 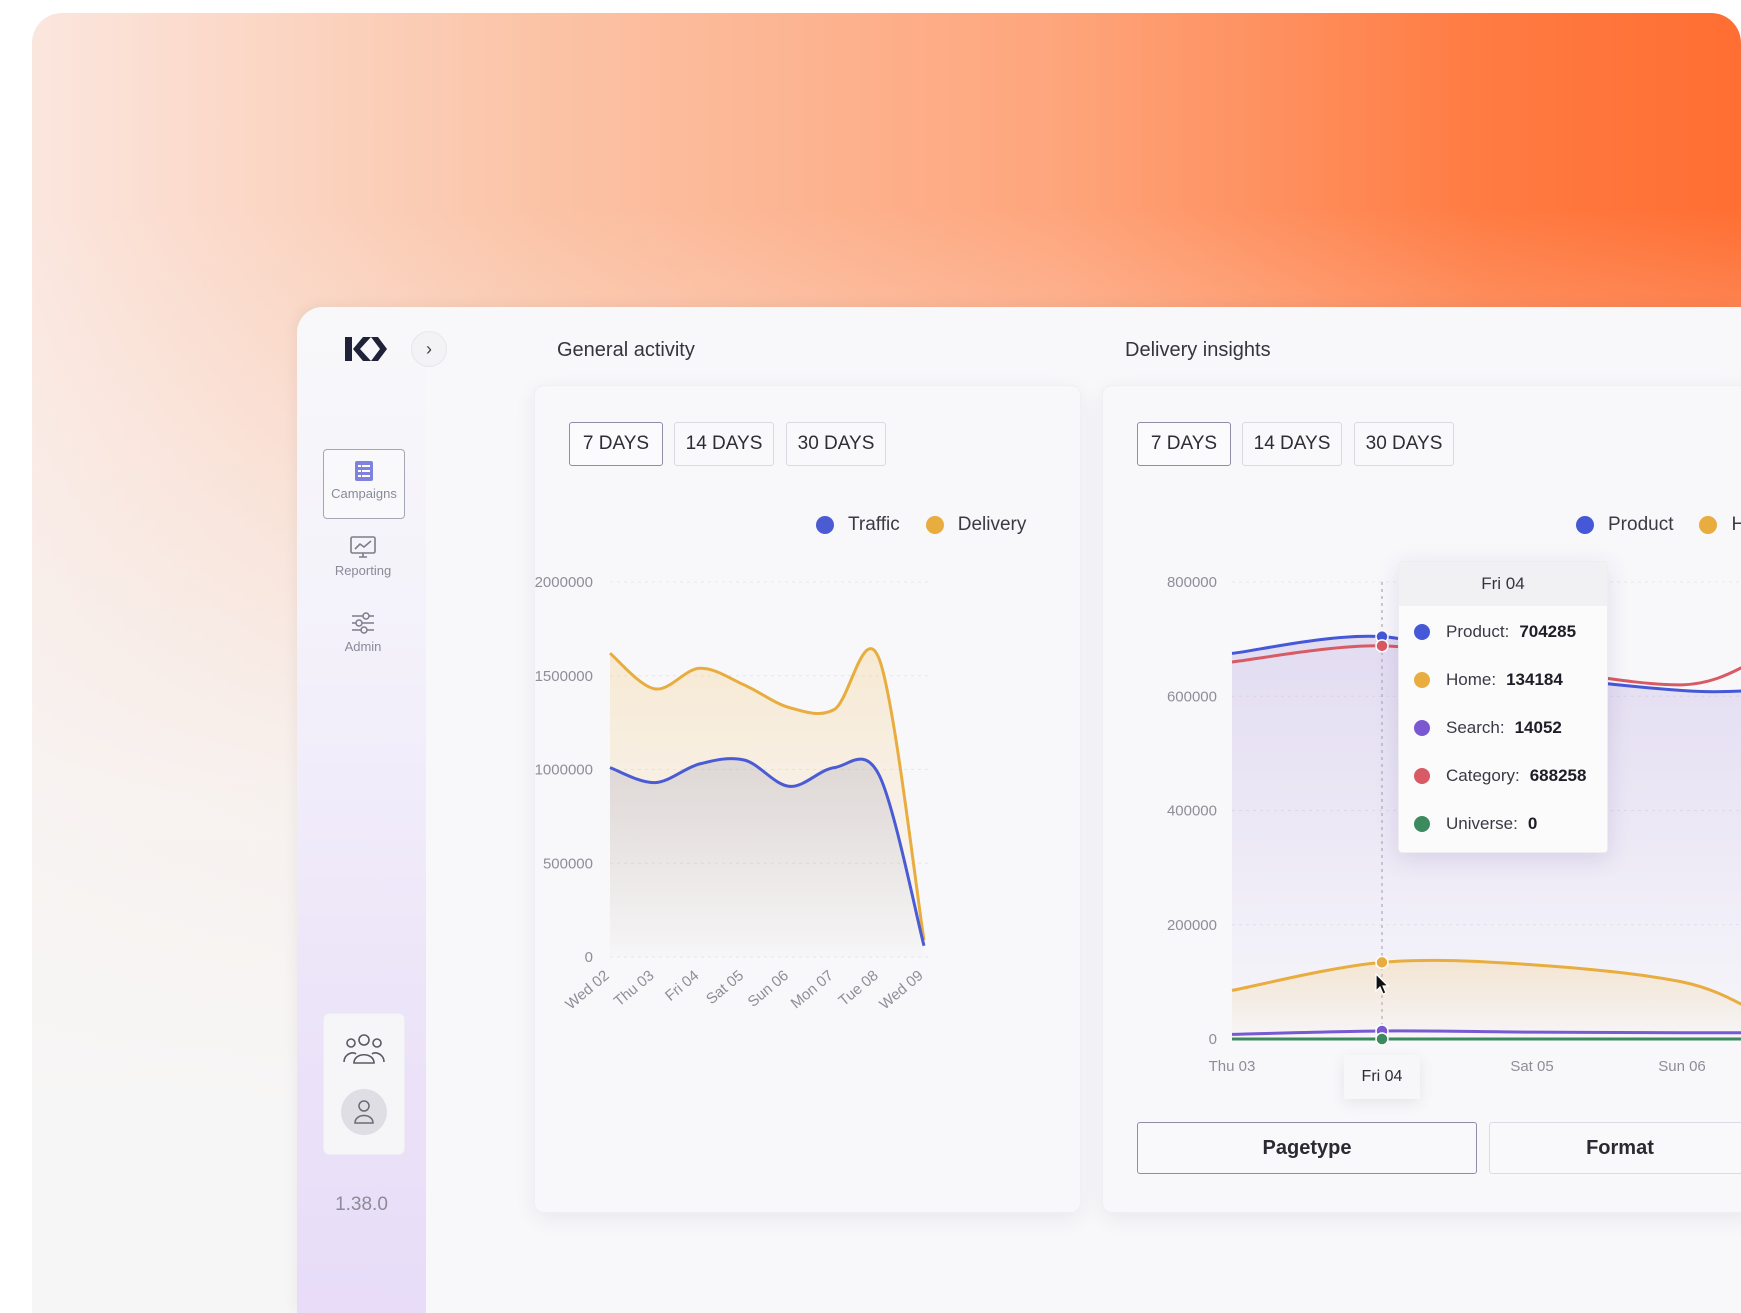 What do you see at coordinates (1382, 1077) in the screenshot?
I see `x-axis-label-active: Fri 04` at bounding box center [1382, 1077].